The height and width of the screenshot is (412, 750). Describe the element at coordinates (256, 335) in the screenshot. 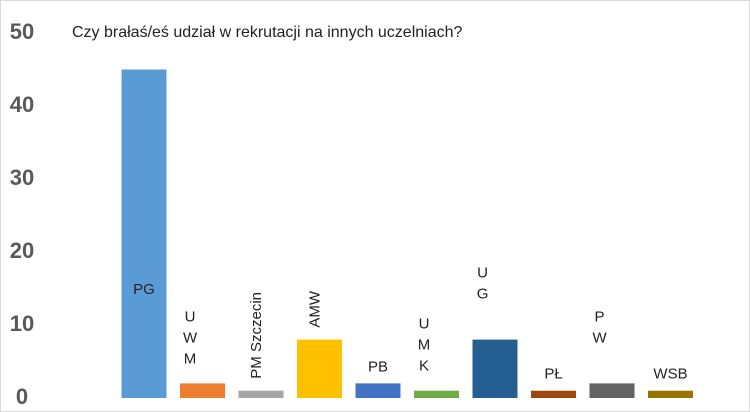

I see `bar-label: PM Szczecin` at that location.